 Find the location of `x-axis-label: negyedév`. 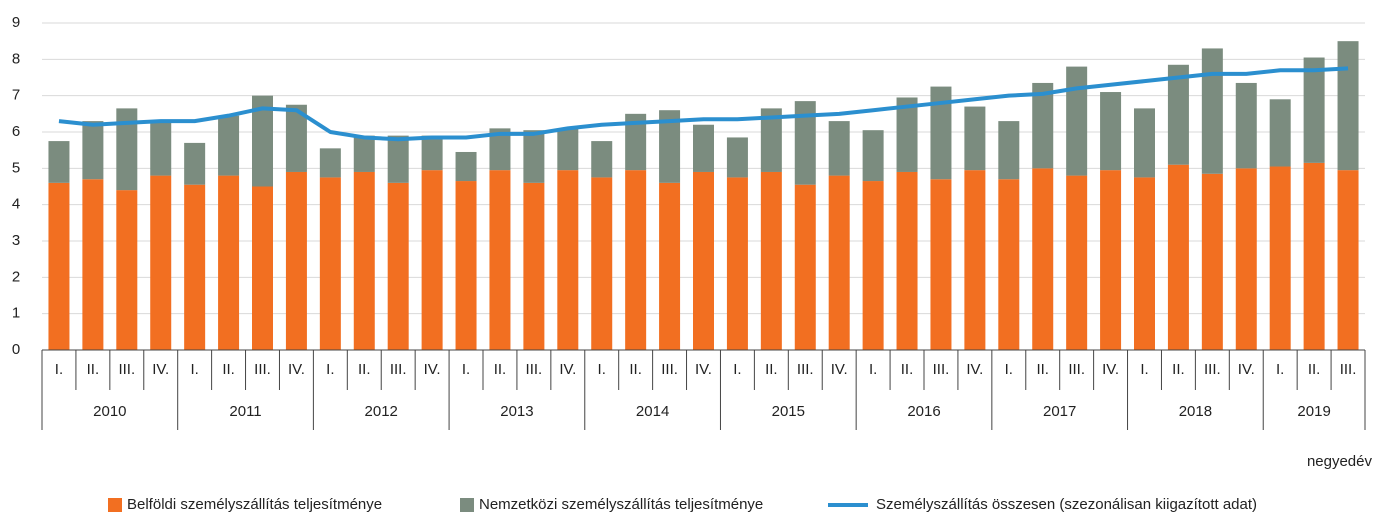

x-axis-label: negyedév is located at coordinates (1340, 461).